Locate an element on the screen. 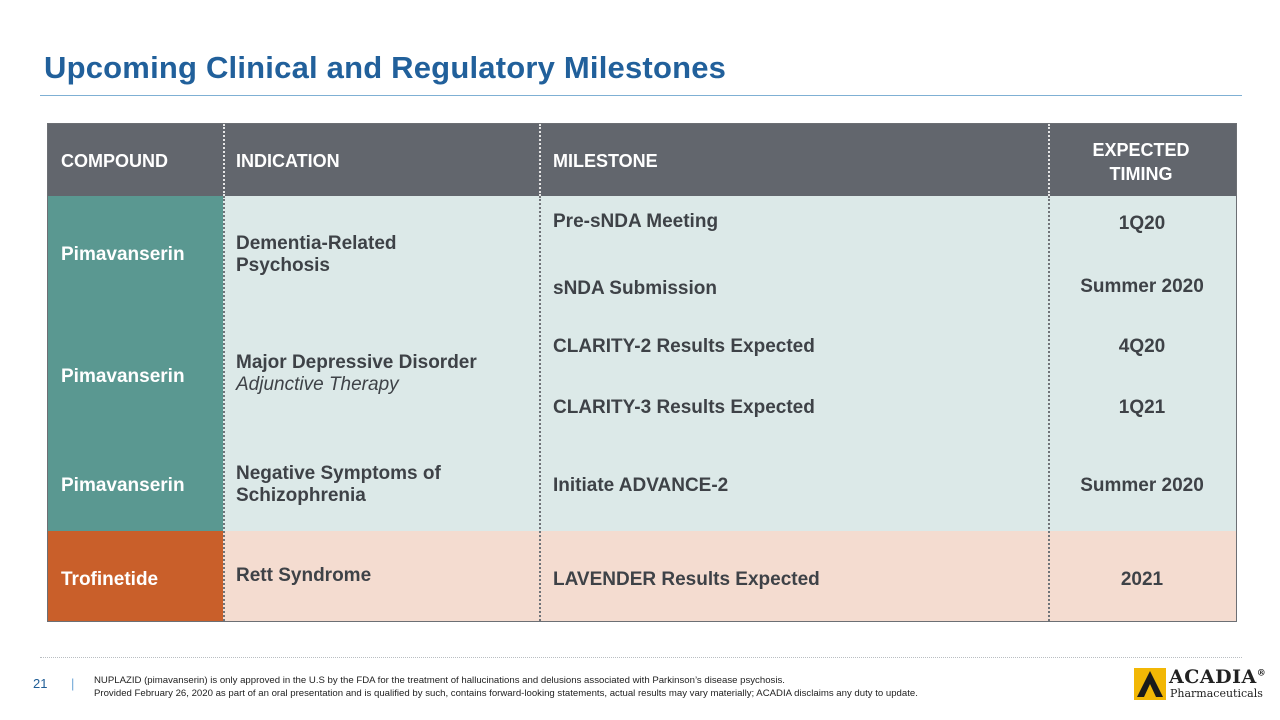 This screenshot has height=720, width=1280. indication-line: Negative Symptoms of is located at coordinates (338, 473).